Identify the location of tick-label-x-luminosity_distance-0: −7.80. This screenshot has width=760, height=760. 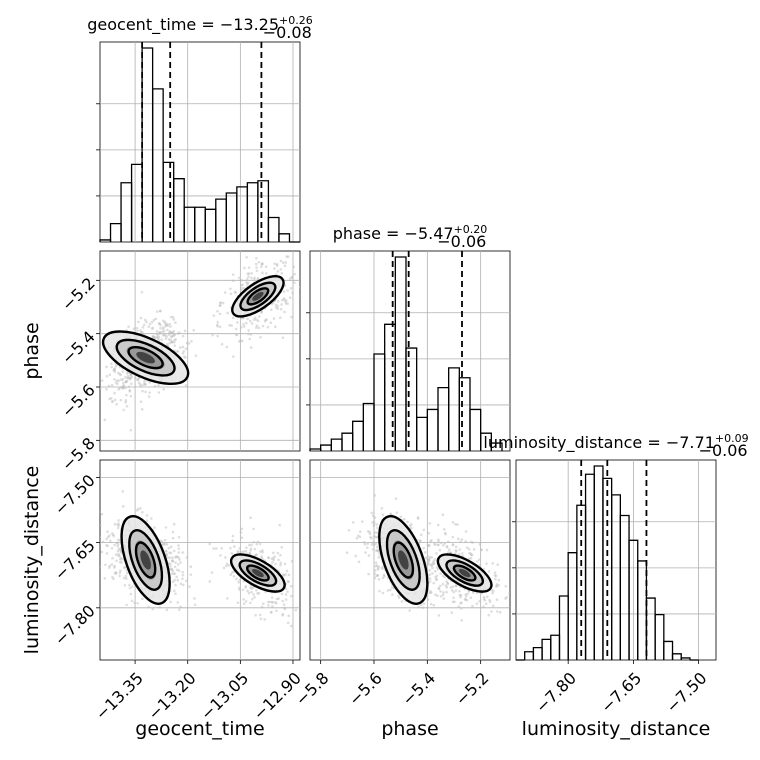
(556, 692).